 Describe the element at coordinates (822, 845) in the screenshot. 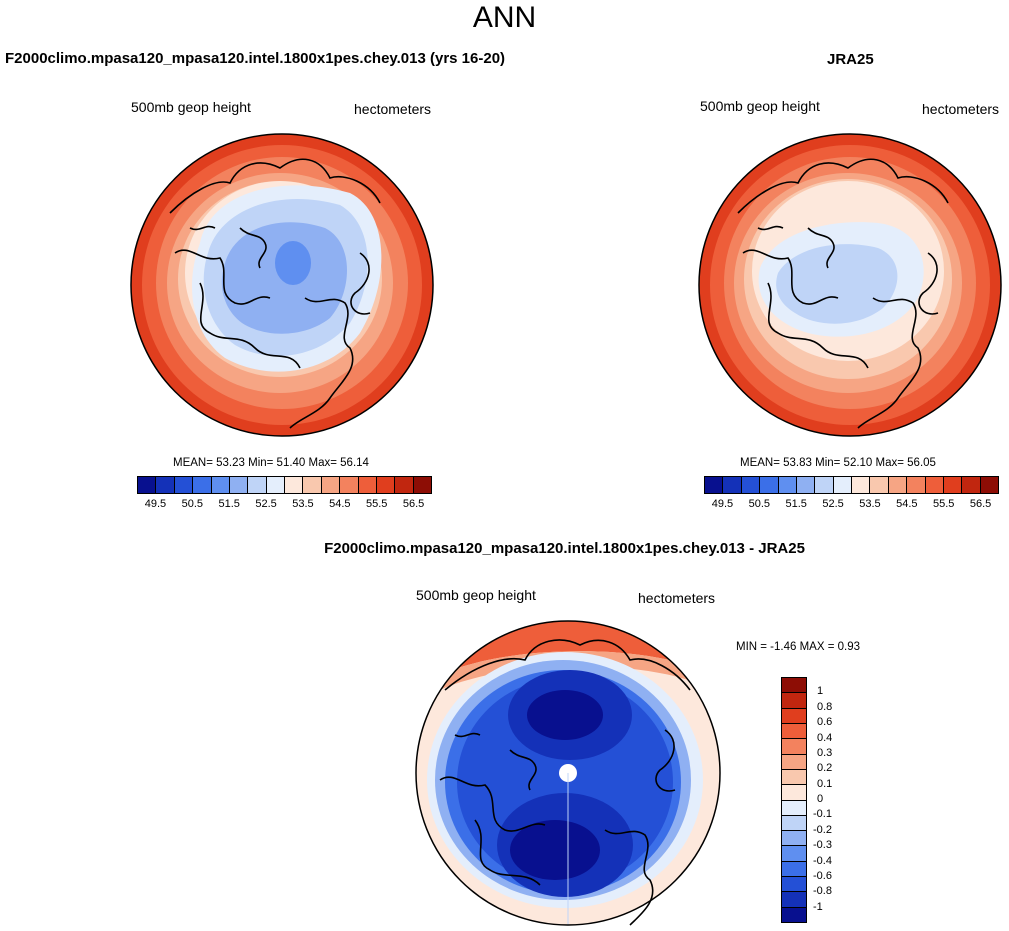

I see `panel3-colorbar-tick-label: -0.3` at that location.